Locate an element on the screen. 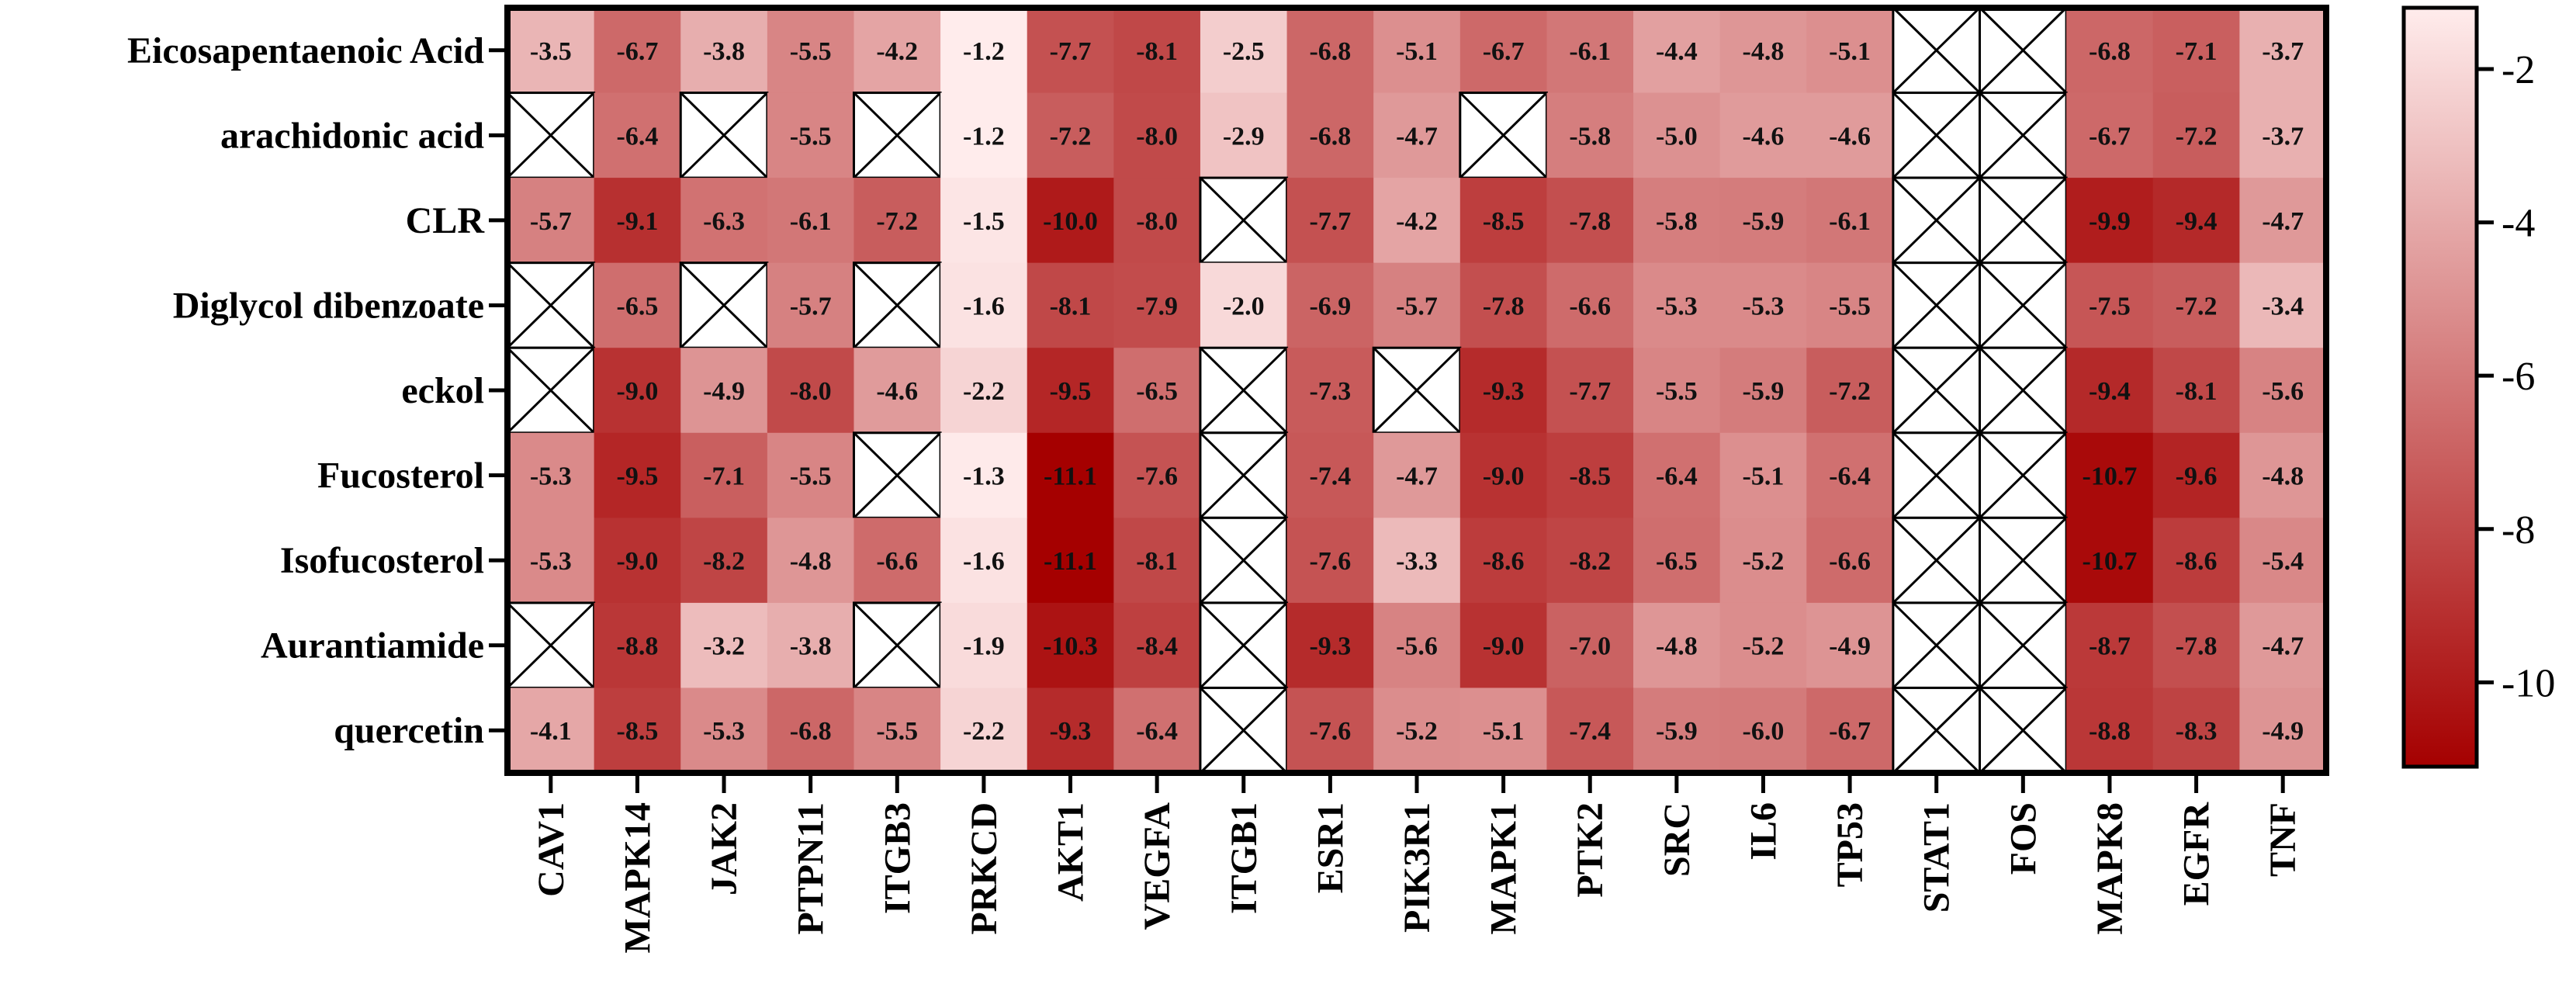 This screenshot has width=2576, height=1001. cell-value-label: -9.6 is located at coordinates (2197, 476).